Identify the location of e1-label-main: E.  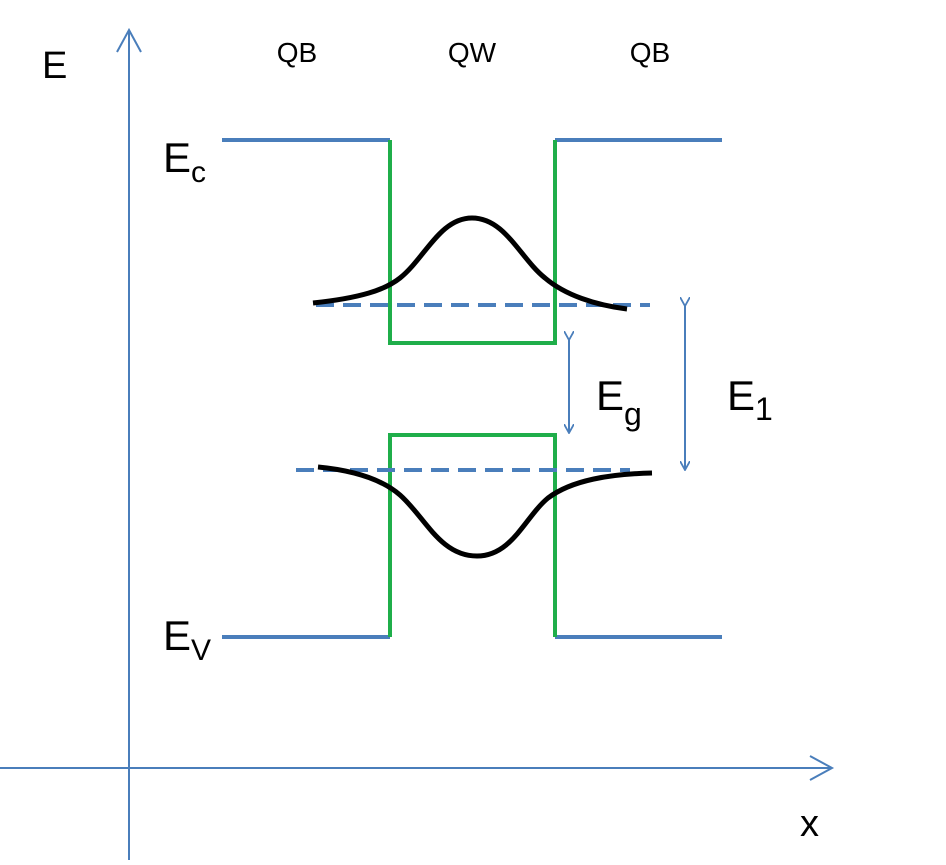
(741, 395).